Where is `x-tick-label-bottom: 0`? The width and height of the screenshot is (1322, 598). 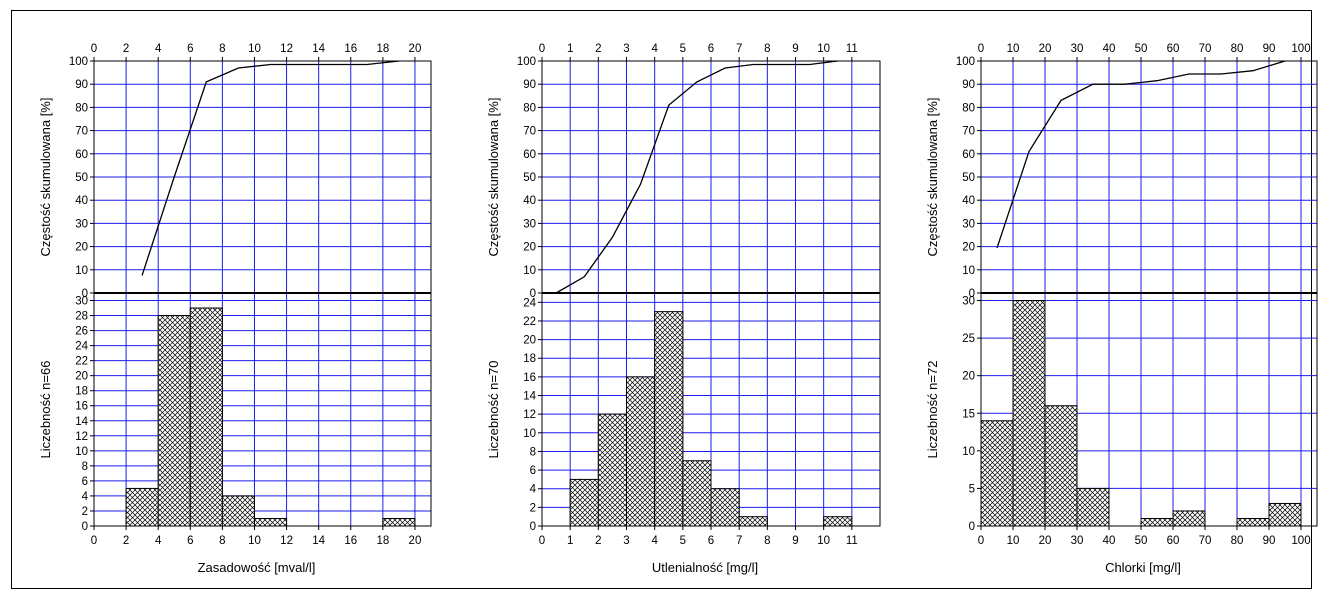
x-tick-label-bottom: 0 is located at coordinates (981, 541).